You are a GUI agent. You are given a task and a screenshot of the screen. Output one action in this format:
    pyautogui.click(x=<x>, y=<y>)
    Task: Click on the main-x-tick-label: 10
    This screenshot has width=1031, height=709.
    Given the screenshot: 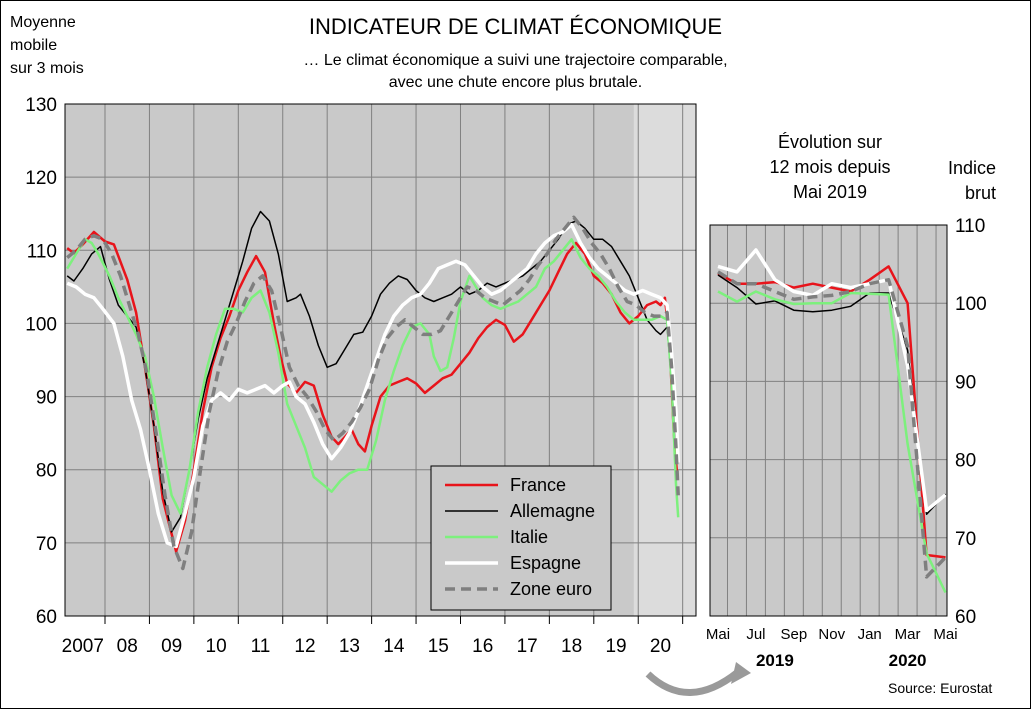 What is the action you would take?
    pyautogui.click(x=216, y=646)
    